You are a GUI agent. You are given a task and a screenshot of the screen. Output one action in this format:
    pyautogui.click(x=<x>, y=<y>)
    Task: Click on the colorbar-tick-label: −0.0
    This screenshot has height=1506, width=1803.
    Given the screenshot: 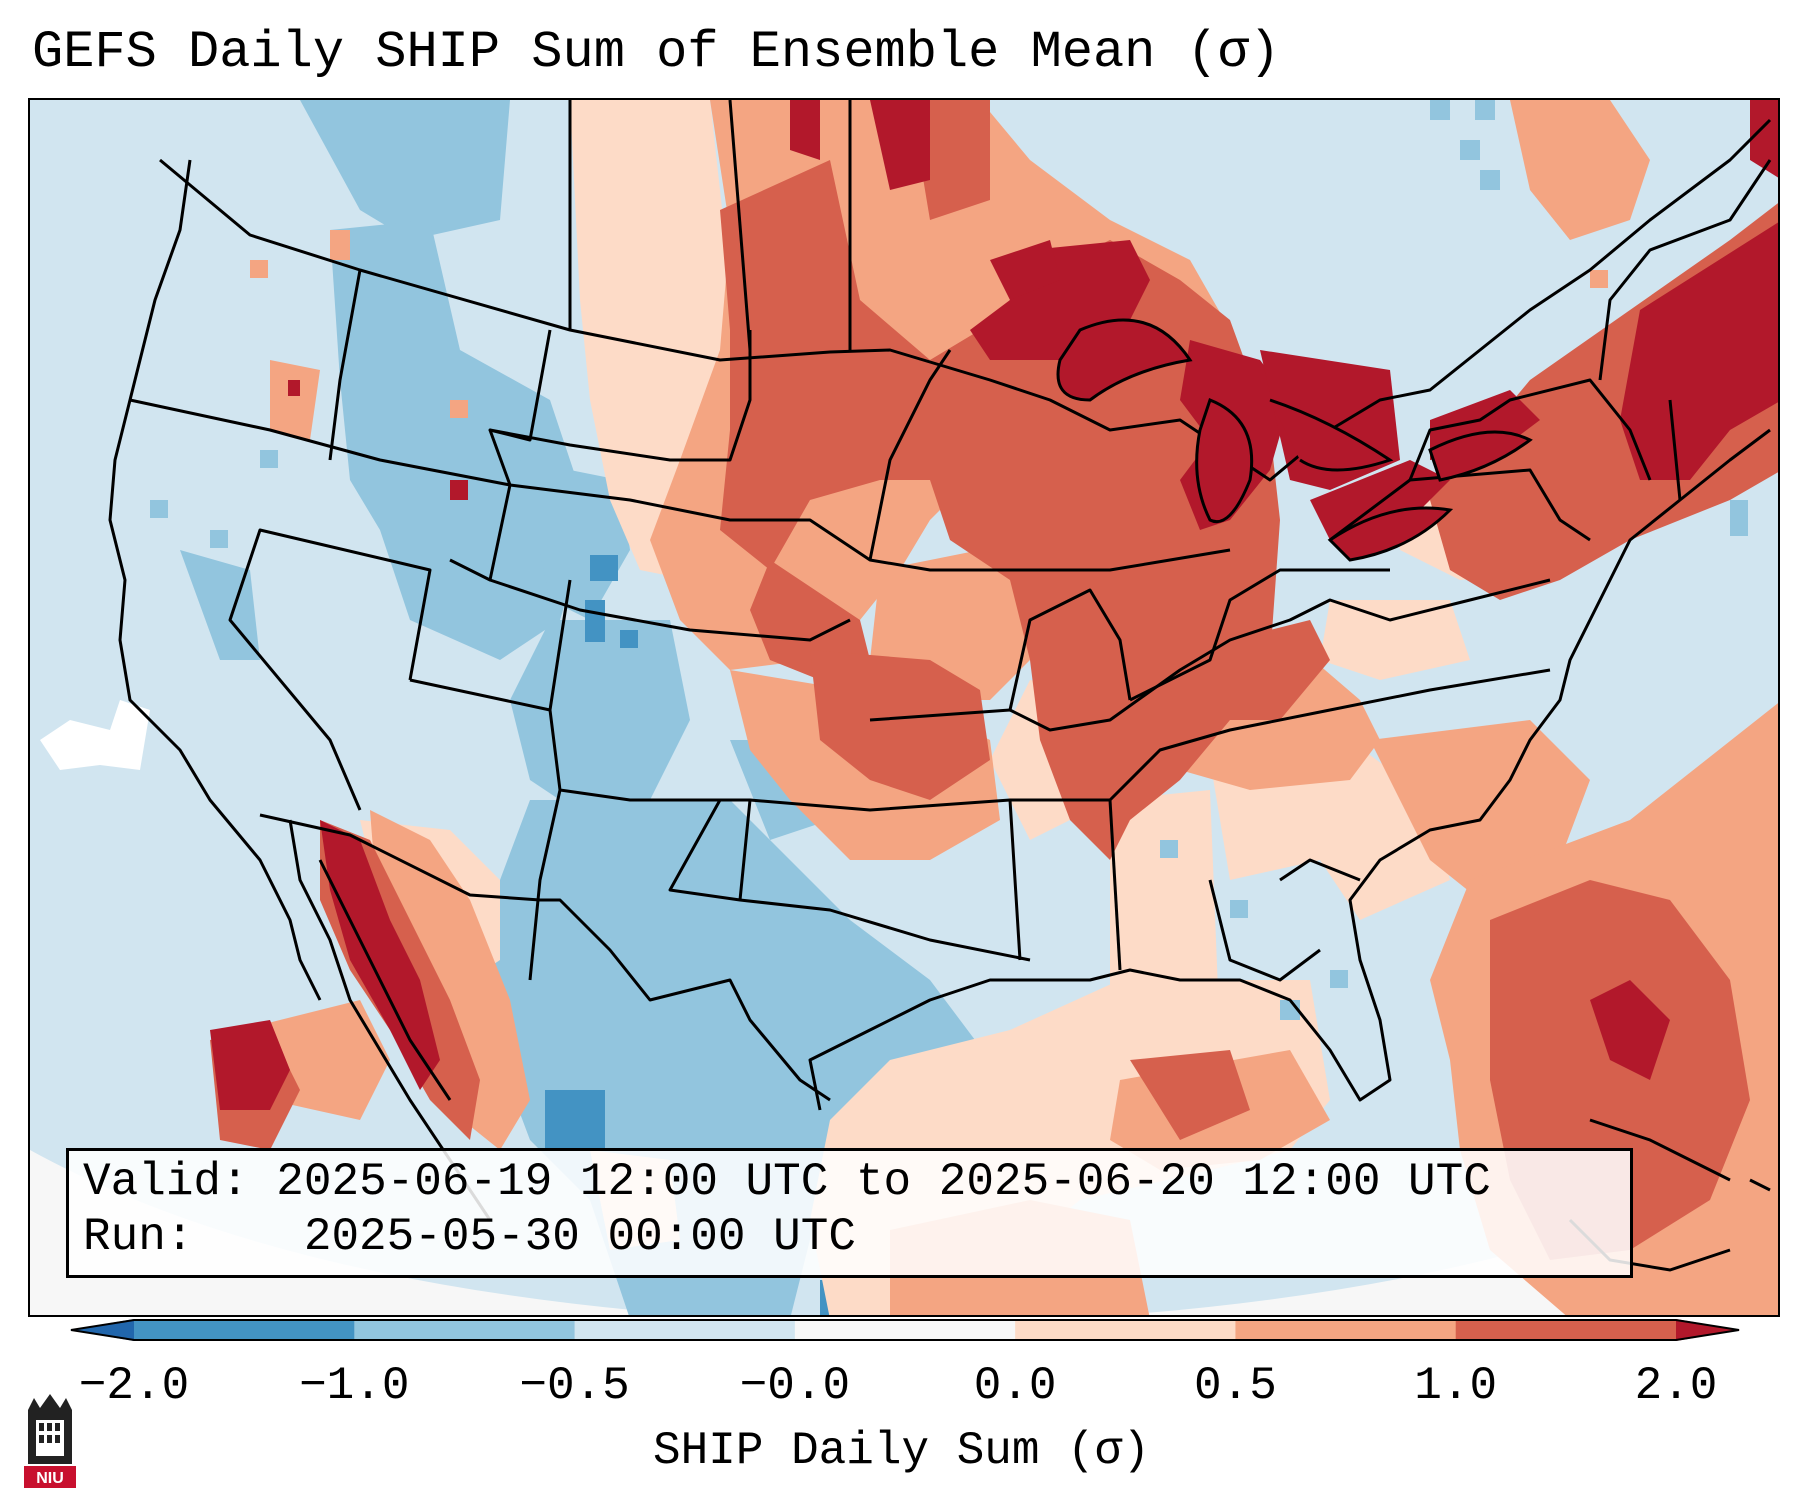 What is the action you would take?
    pyautogui.click(x=795, y=1386)
    